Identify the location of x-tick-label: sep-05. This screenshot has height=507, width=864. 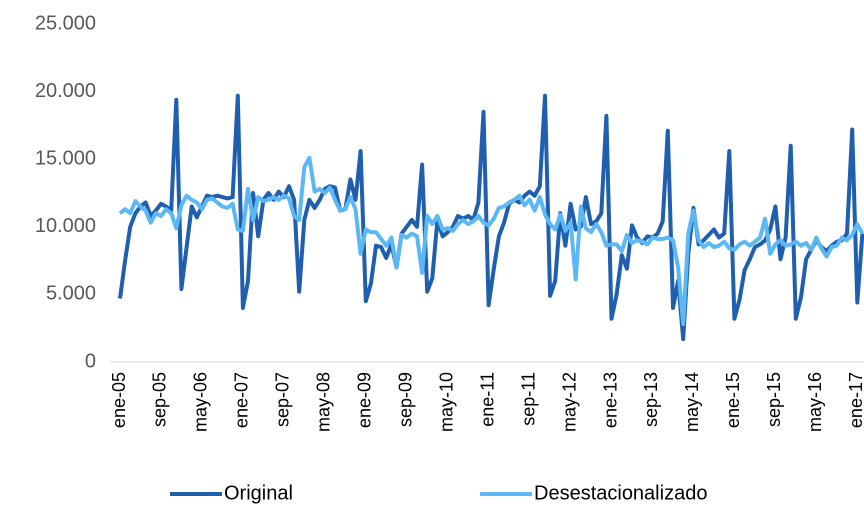
(160, 399).